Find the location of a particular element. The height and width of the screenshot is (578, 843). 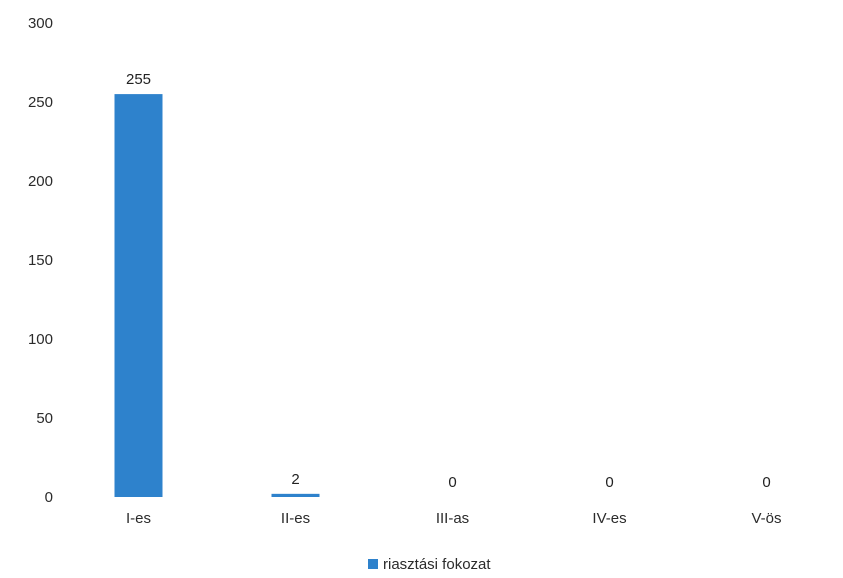

x-tick-label: II-es is located at coordinates (295, 518).